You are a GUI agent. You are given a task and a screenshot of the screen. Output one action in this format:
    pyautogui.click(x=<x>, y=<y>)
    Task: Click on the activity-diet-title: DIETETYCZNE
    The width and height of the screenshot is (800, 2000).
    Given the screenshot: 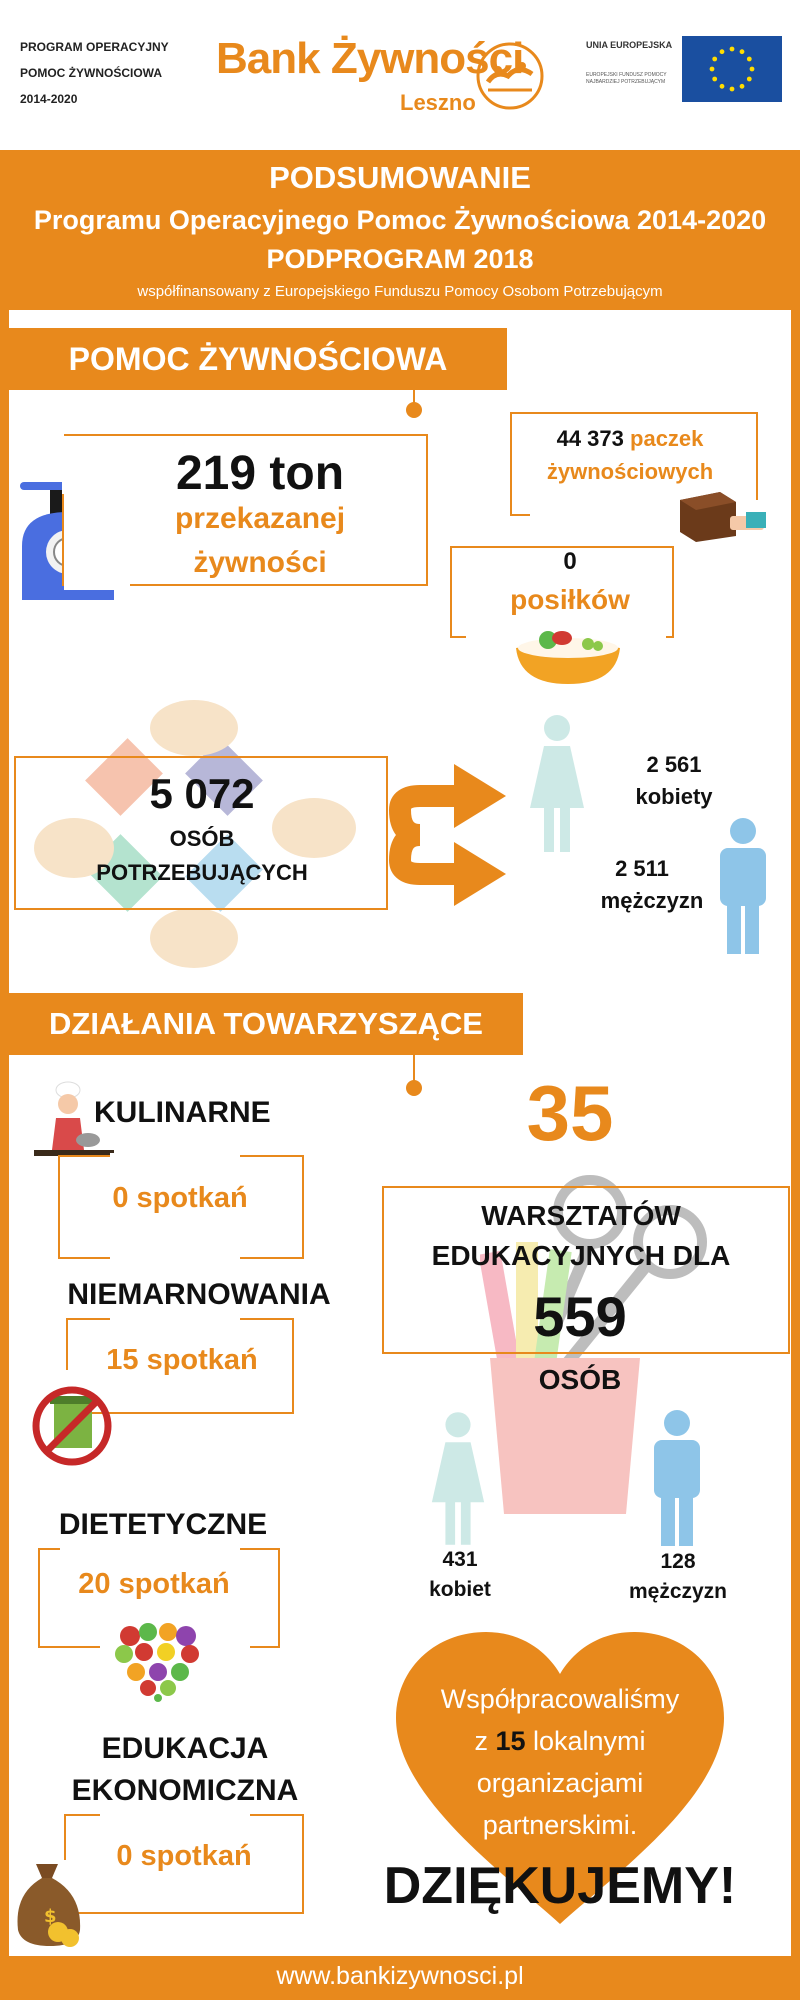 What is the action you would take?
    pyautogui.click(x=163, y=1524)
    